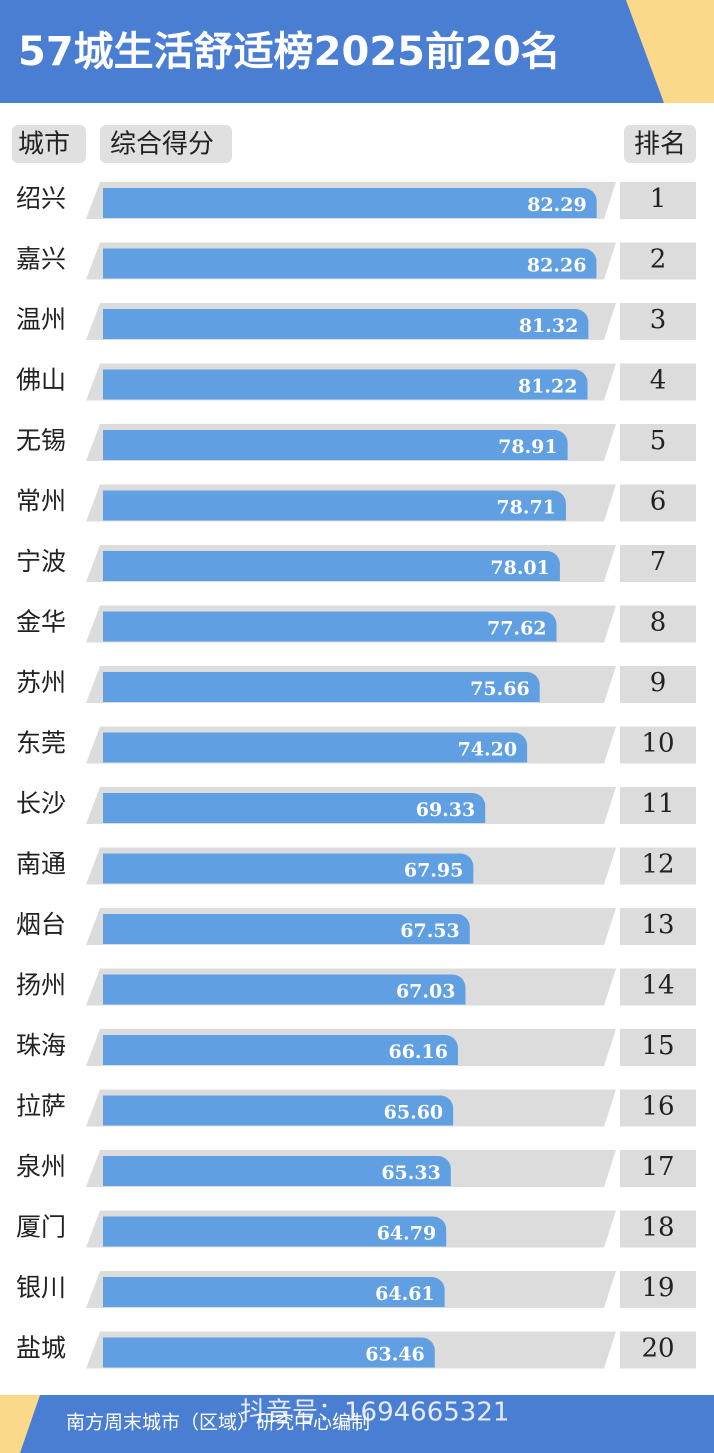  What do you see at coordinates (41, 440) in the screenshot?
I see `city-label: 无锡` at bounding box center [41, 440].